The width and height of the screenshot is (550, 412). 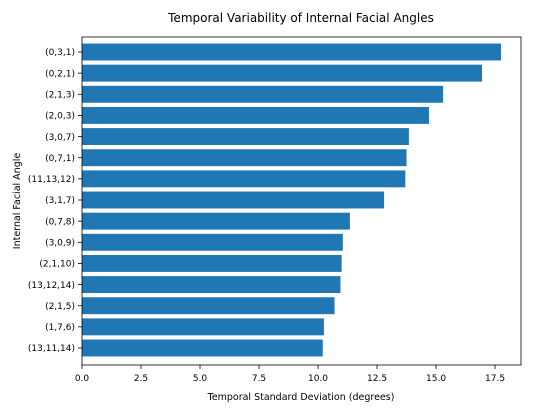 I want to click on y-tick-label: (2,0,3), so click(x=60, y=117).